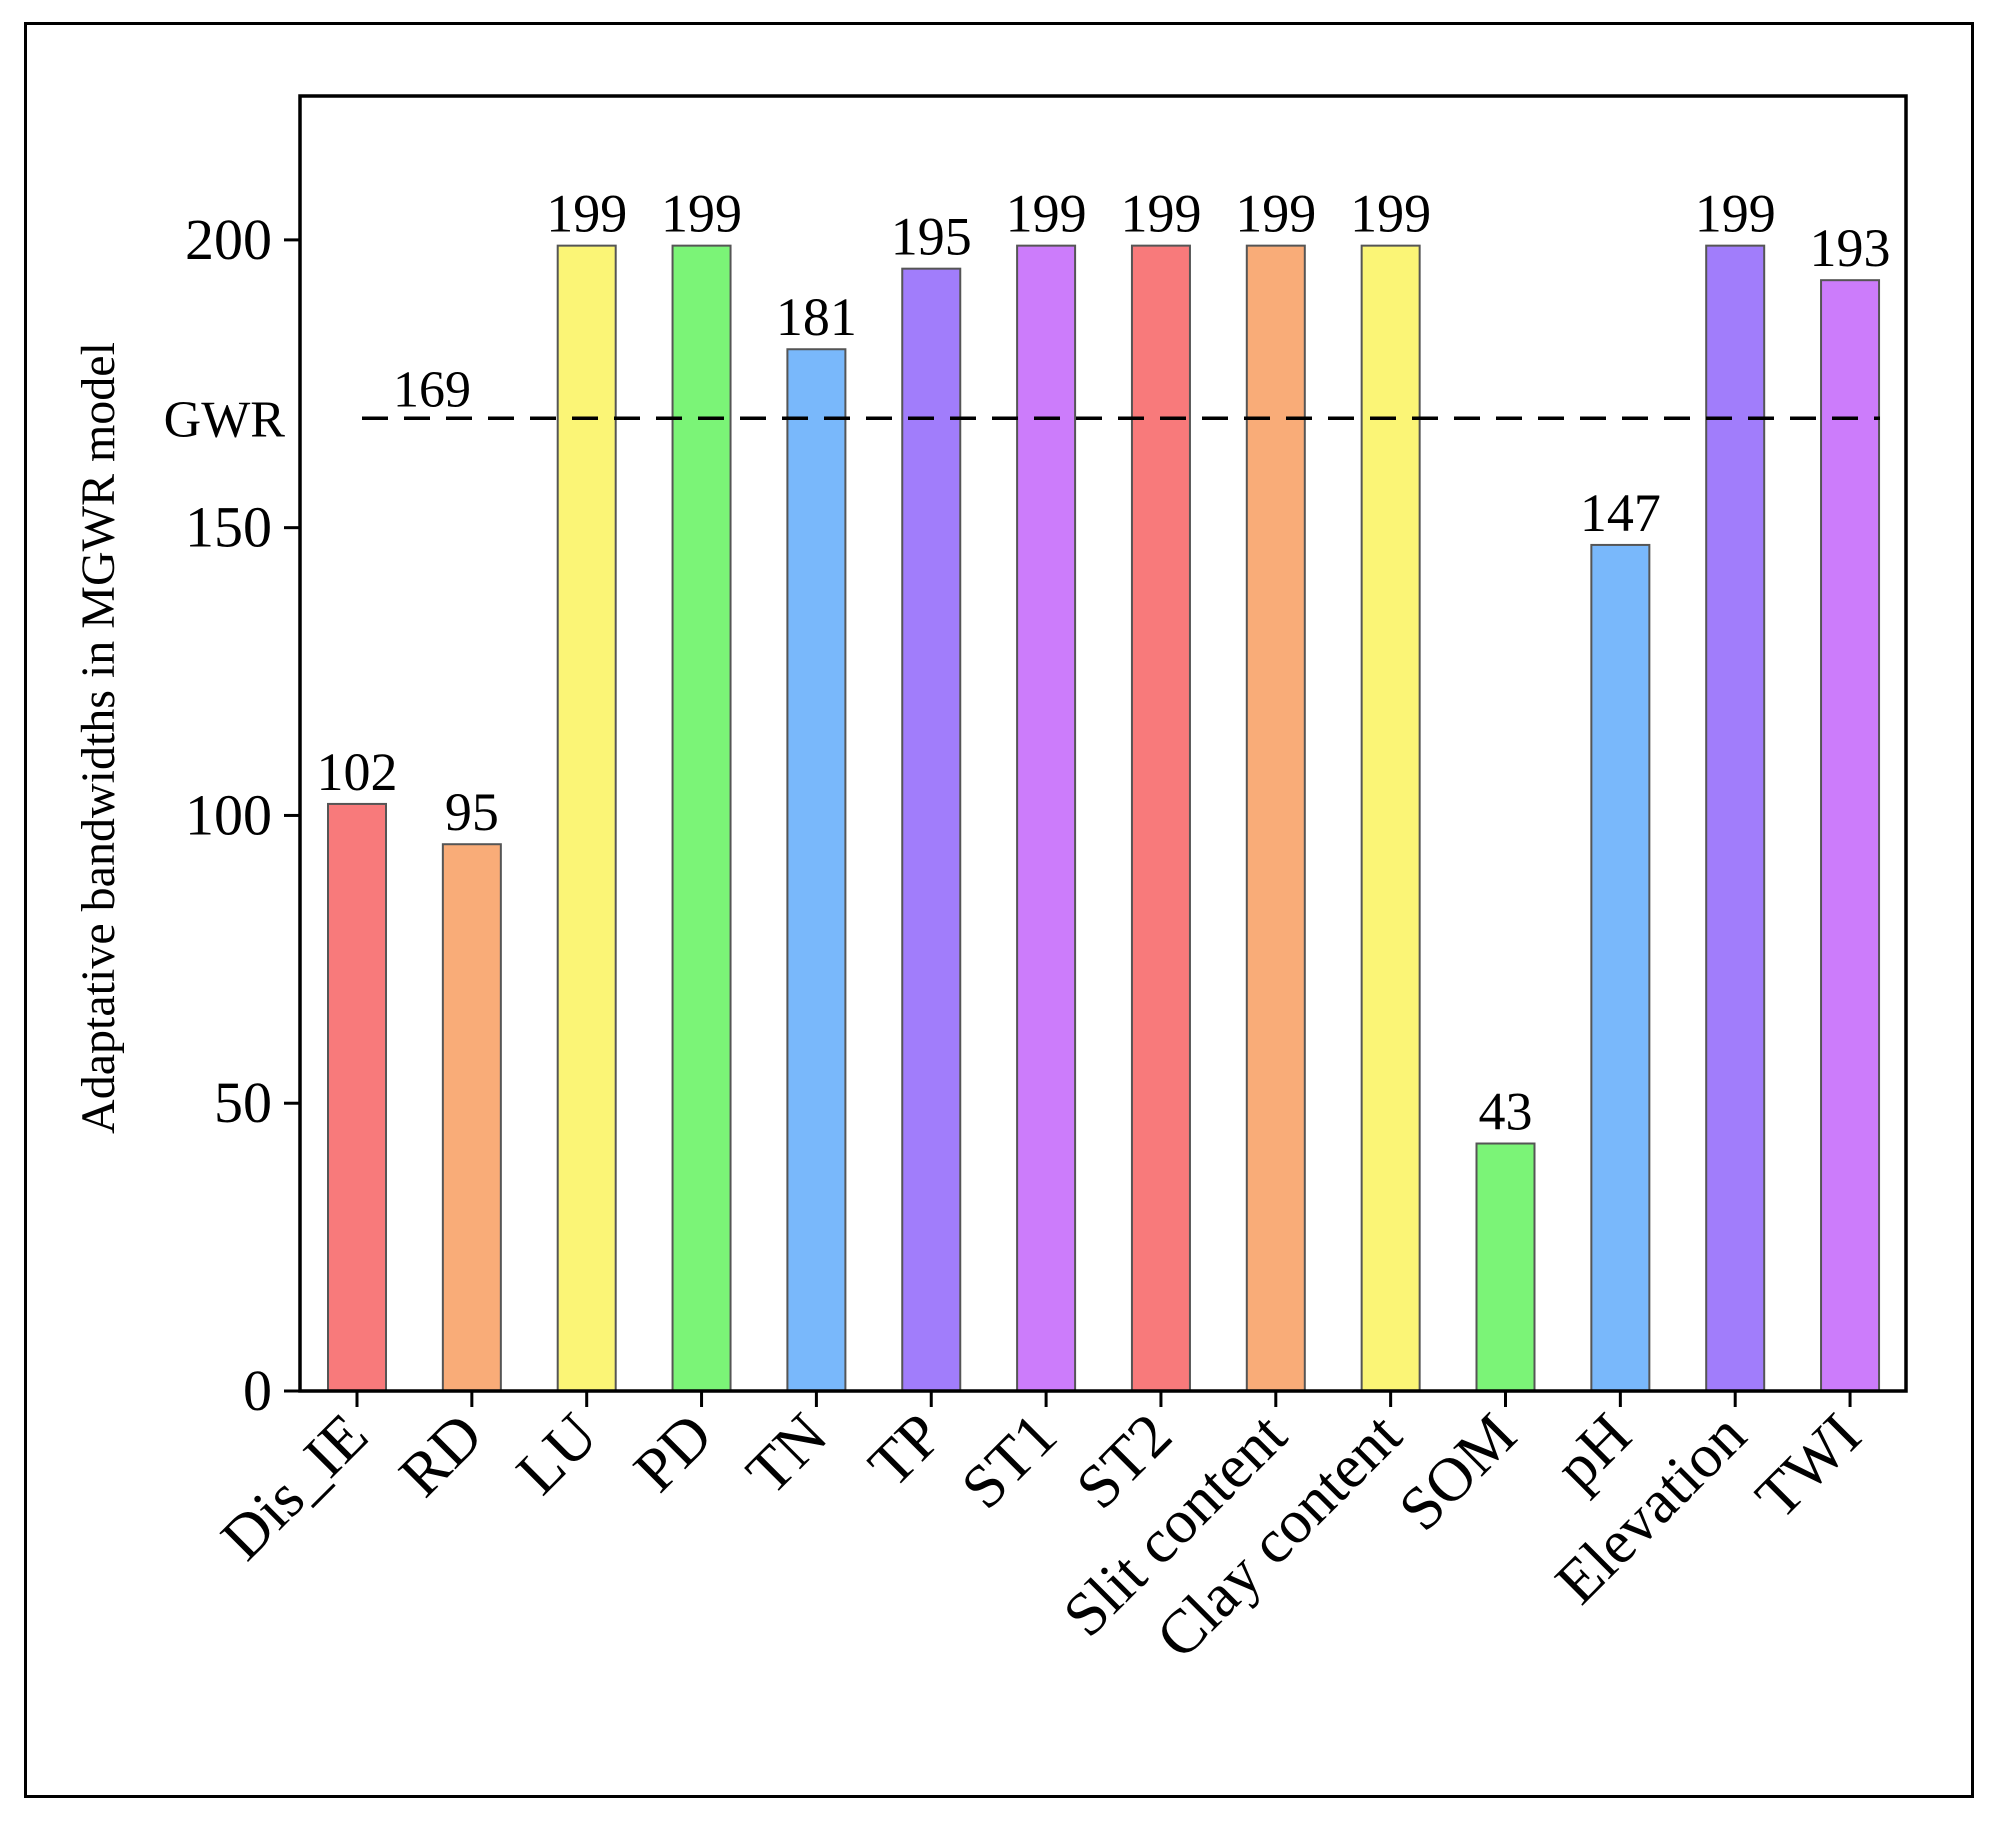  I want to click on y-tick-label: 100, so click(228, 814).